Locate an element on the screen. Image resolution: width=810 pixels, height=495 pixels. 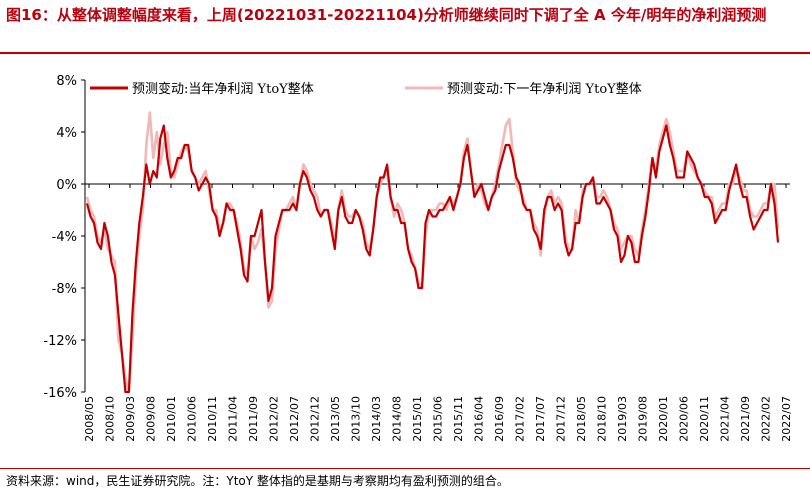
x-tick-label: 2015/06 is located at coordinates (438, 419).